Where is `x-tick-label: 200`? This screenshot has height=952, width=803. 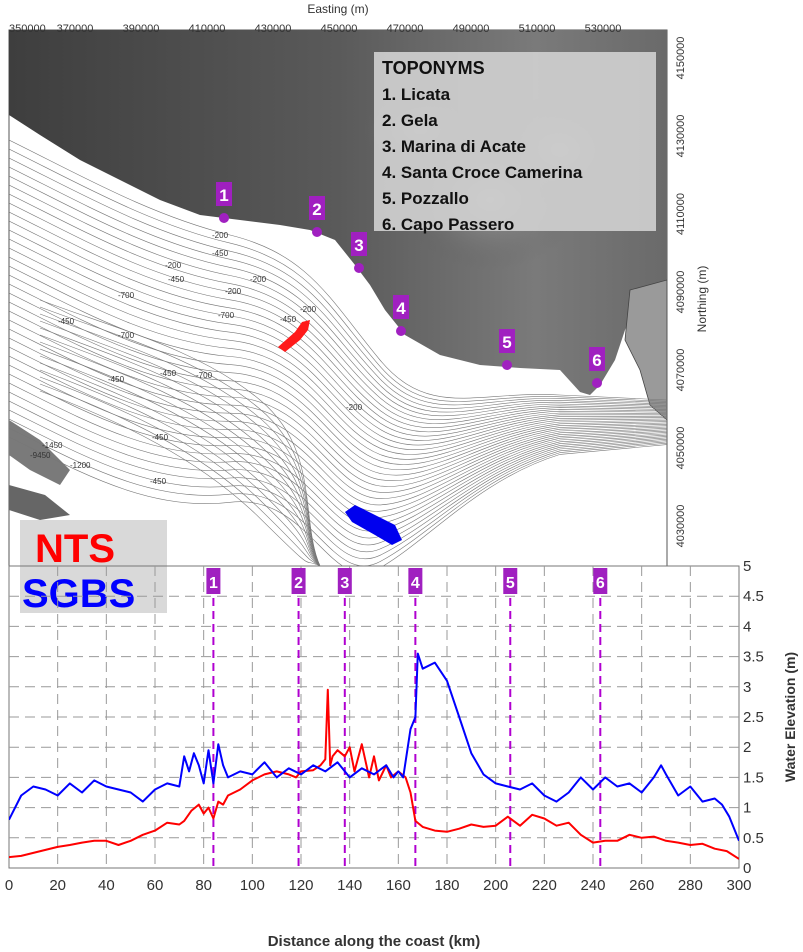 x-tick-label: 200 is located at coordinates (495, 885).